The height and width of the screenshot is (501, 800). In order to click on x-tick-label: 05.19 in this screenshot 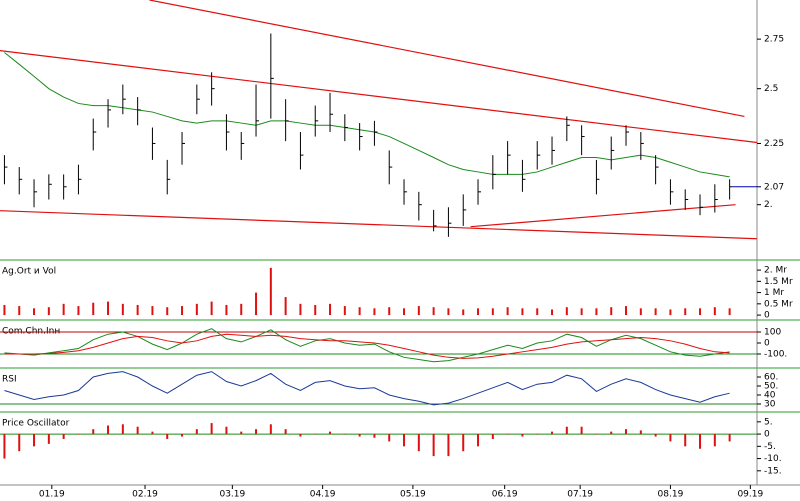, I will do `click(413, 495)`.